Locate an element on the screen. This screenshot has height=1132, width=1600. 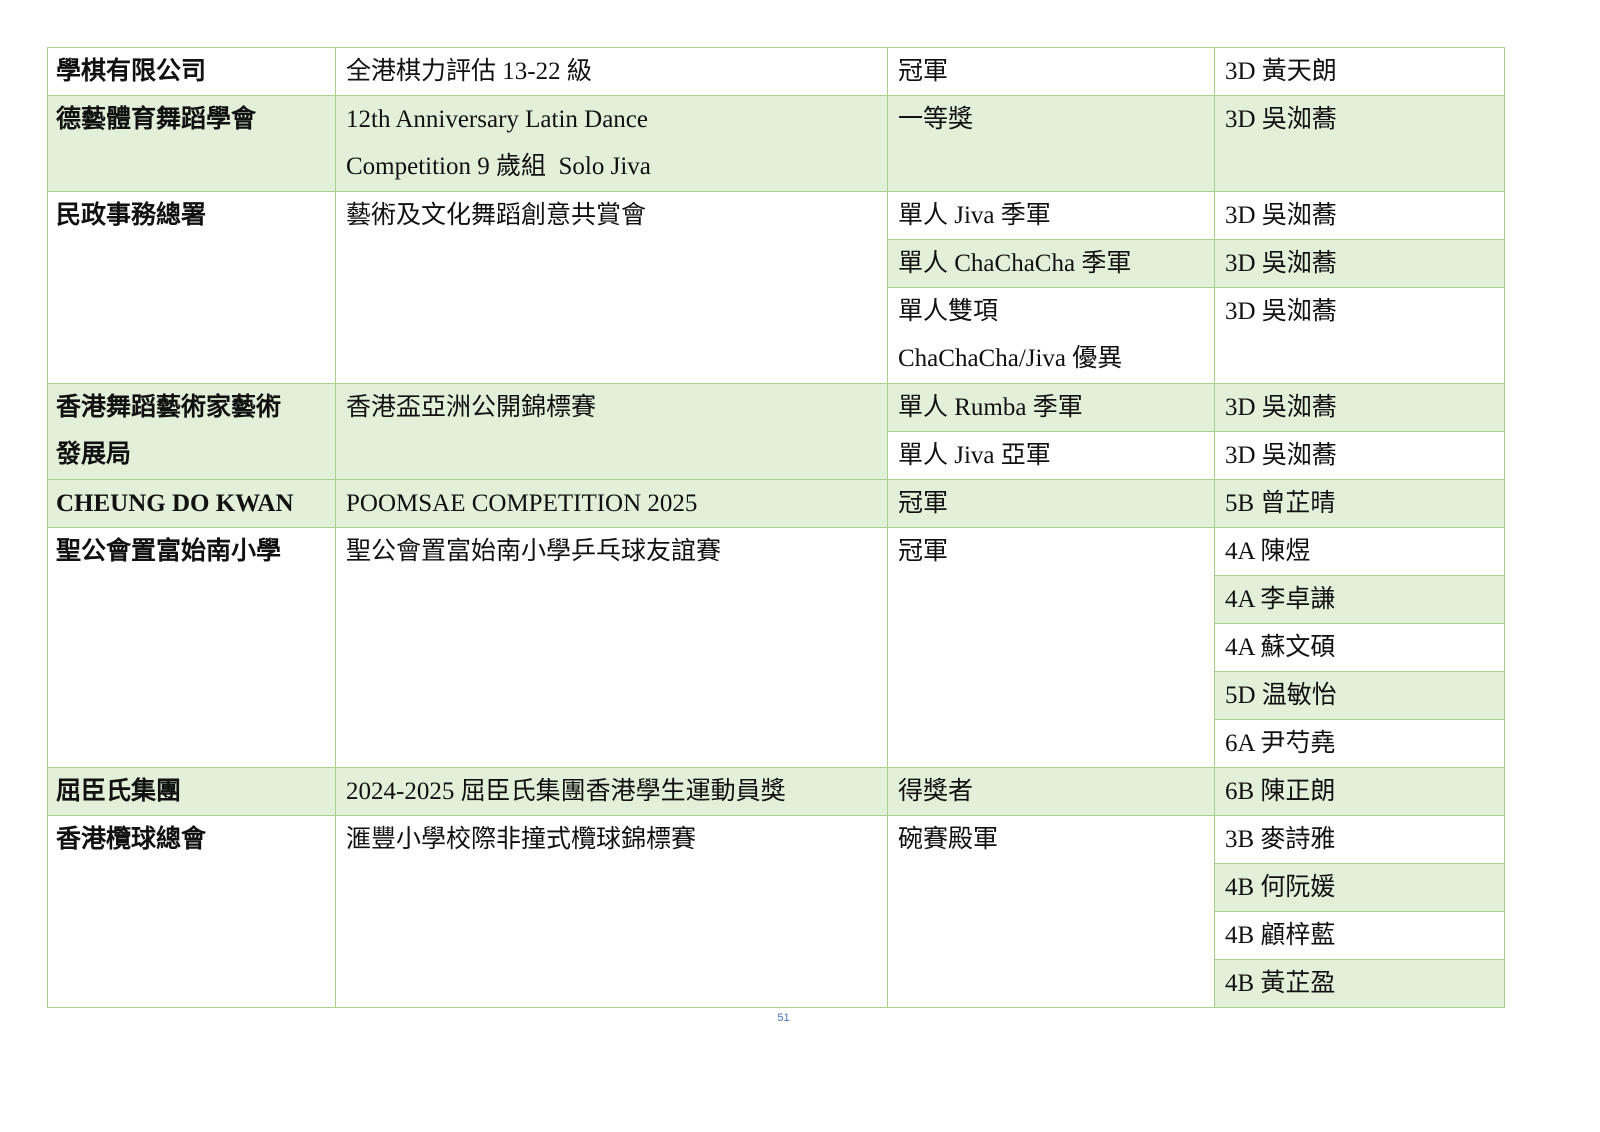
award-cell: 單人 Rumba 季軍 is located at coordinates (1051, 407).